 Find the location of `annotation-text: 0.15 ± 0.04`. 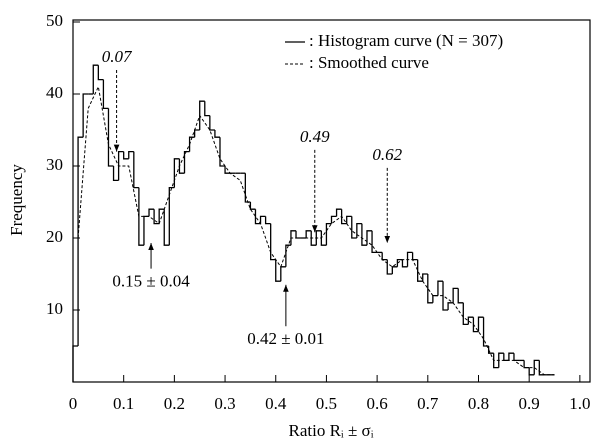

annotation-text: 0.15 ± 0.04 is located at coordinates (151, 281).